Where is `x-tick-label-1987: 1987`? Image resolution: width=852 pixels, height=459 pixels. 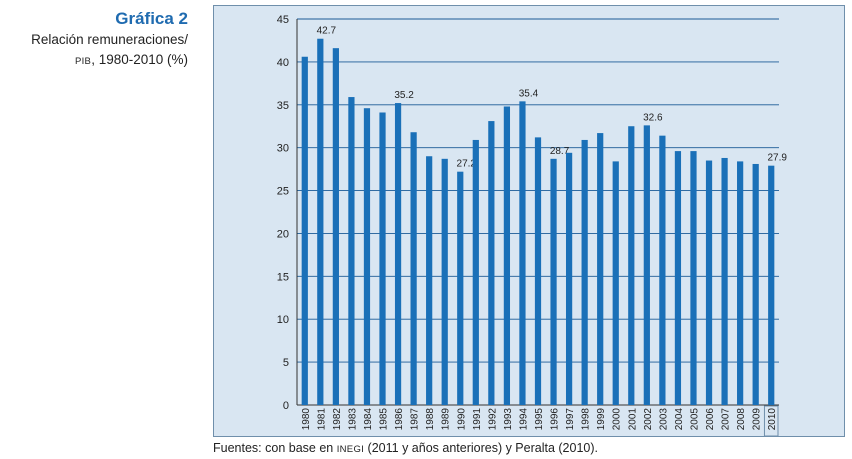
x-tick-label-1987: 1987 is located at coordinates (415, 419).